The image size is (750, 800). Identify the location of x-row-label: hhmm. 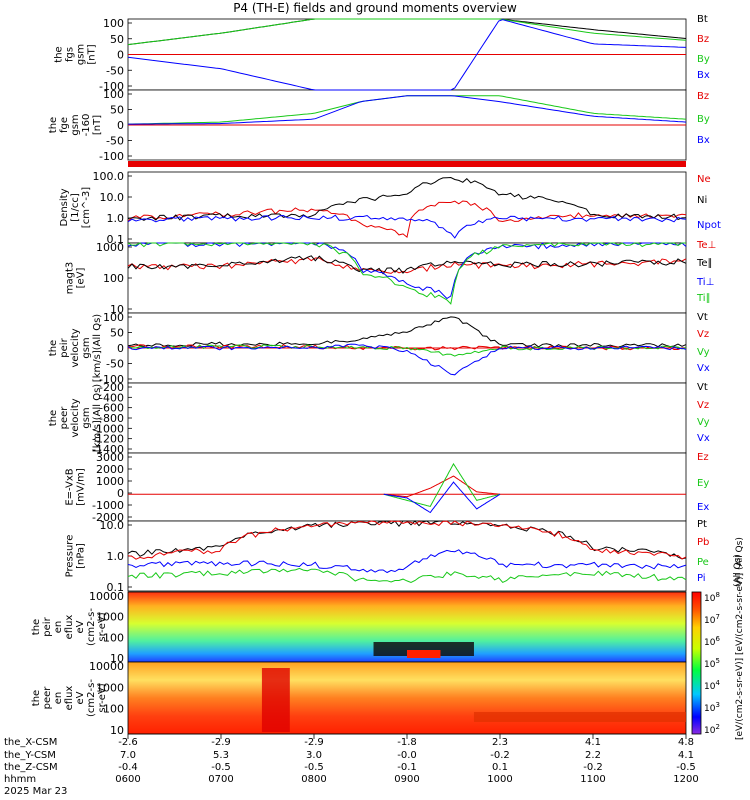
(20, 779).